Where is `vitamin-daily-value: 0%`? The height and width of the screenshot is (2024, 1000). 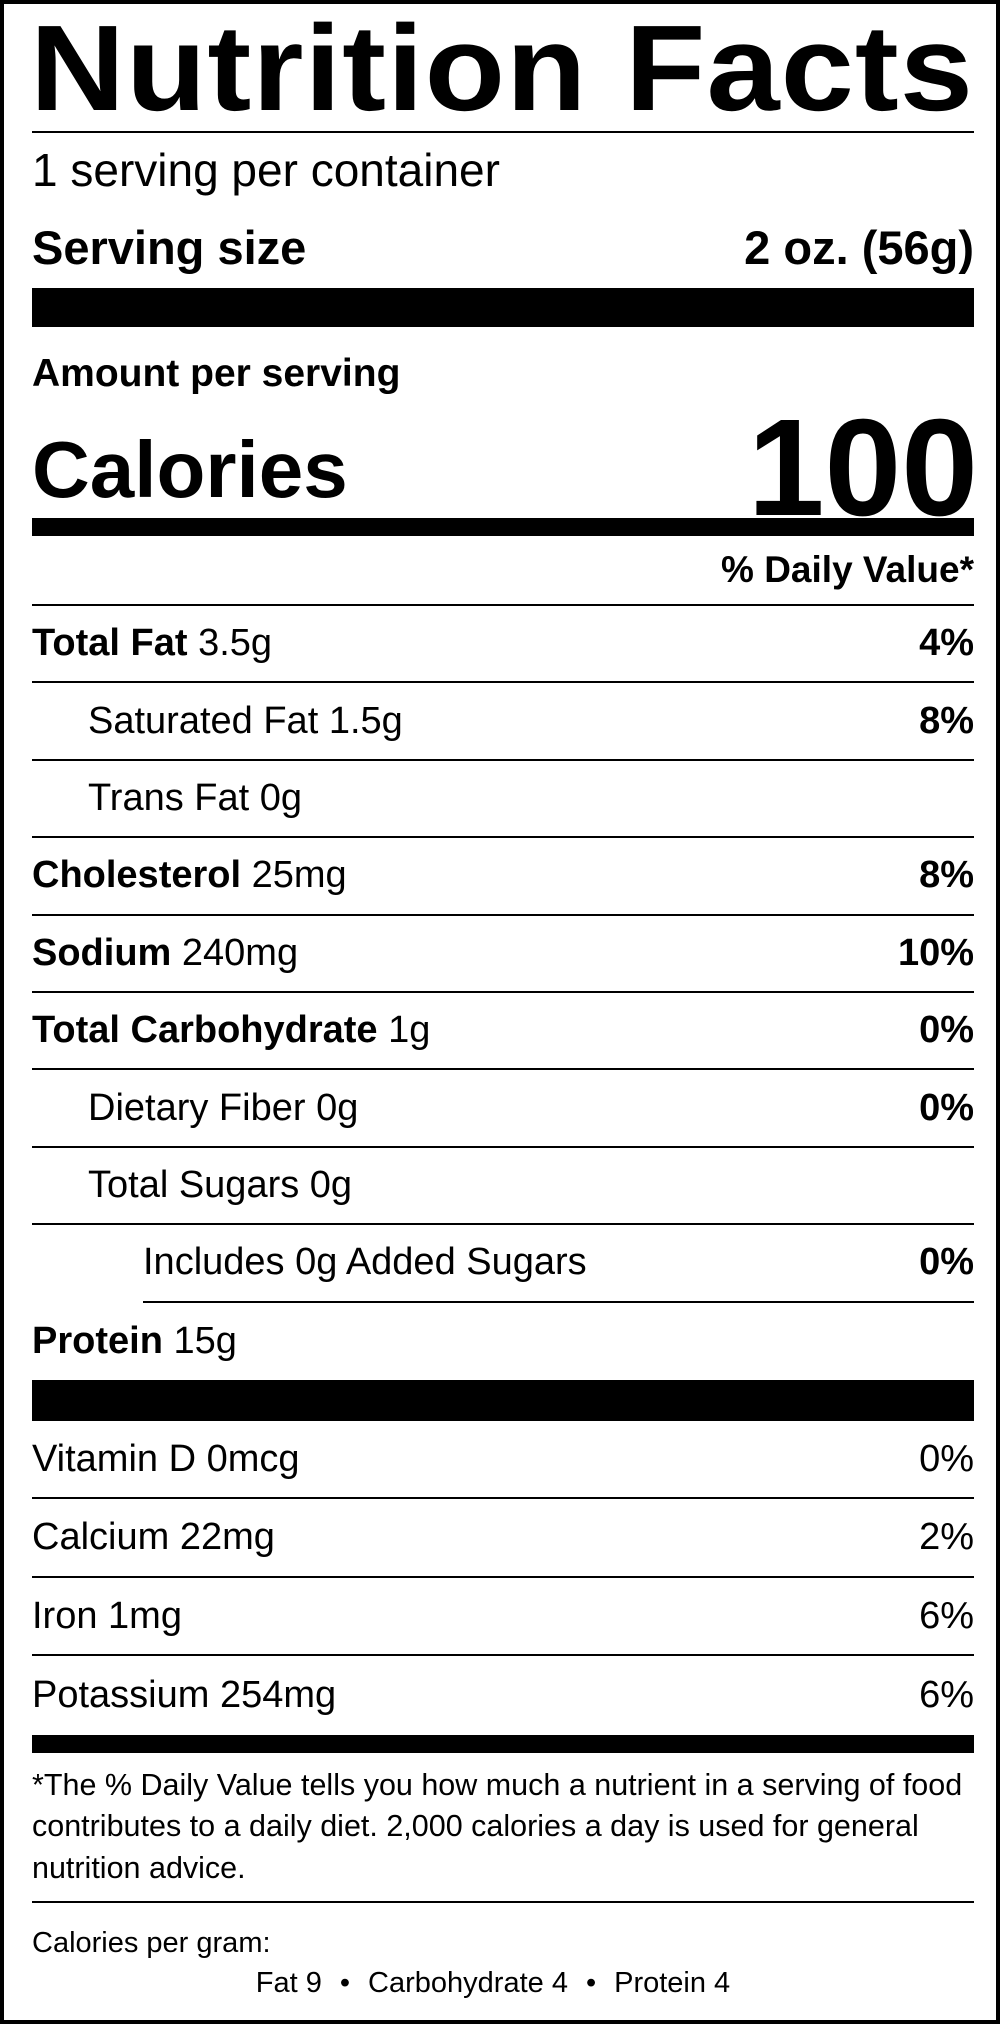
vitamin-daily-value: 0% is located at coordinates (946, 1458).